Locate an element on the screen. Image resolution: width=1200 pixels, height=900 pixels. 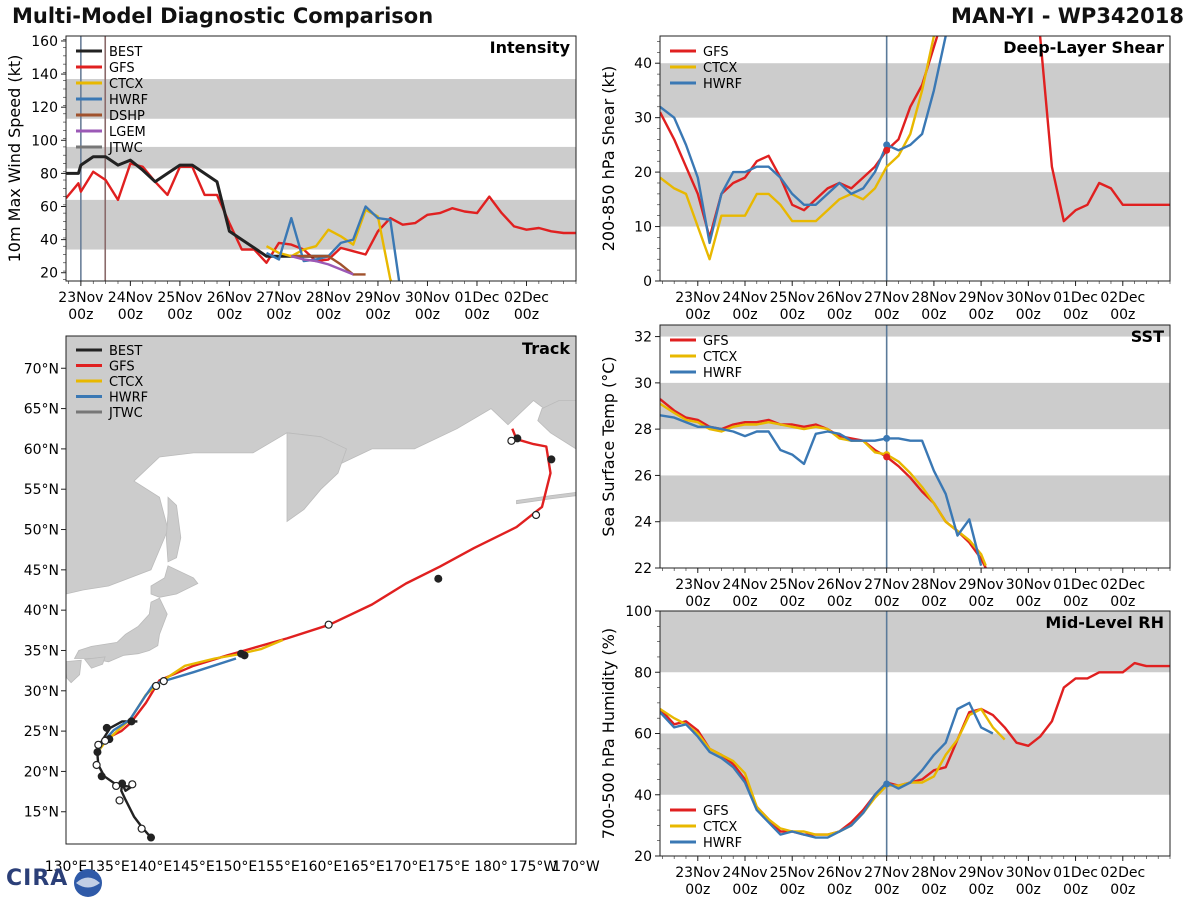
lat-tick-label: 35°N is located at coordinates (41, 651).